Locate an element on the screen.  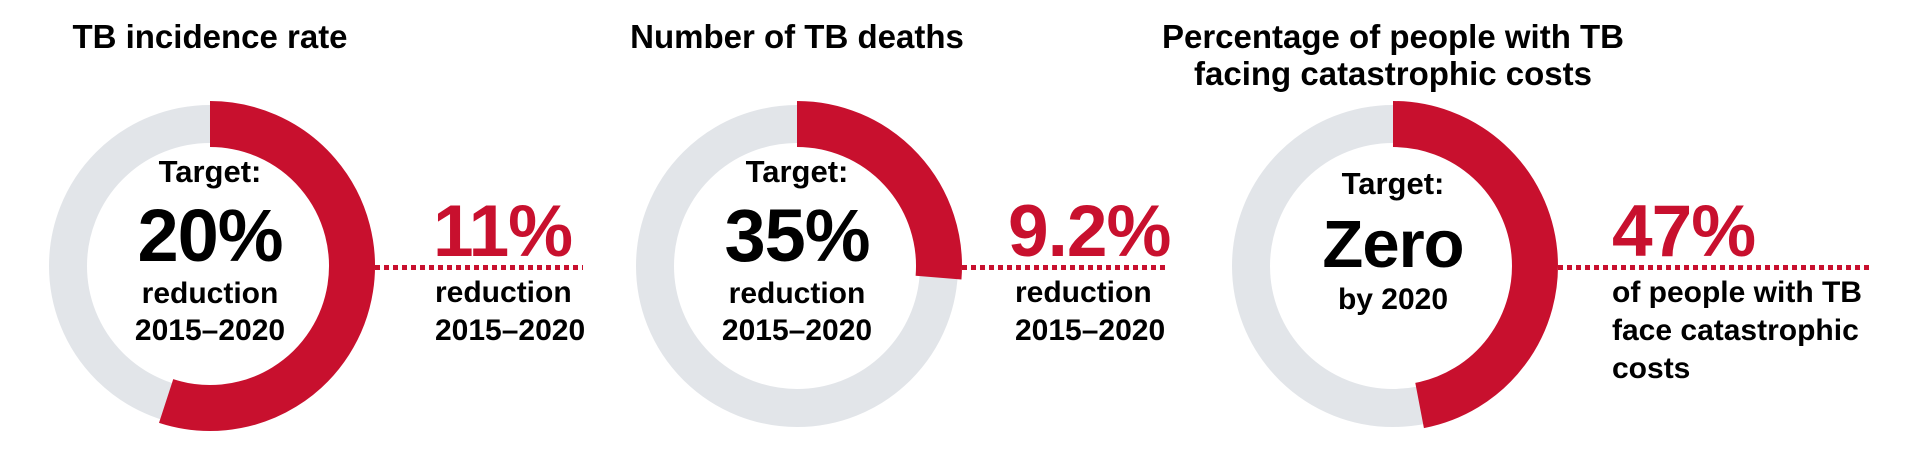
result-value: 47% is located at coordinates (1684, 231).